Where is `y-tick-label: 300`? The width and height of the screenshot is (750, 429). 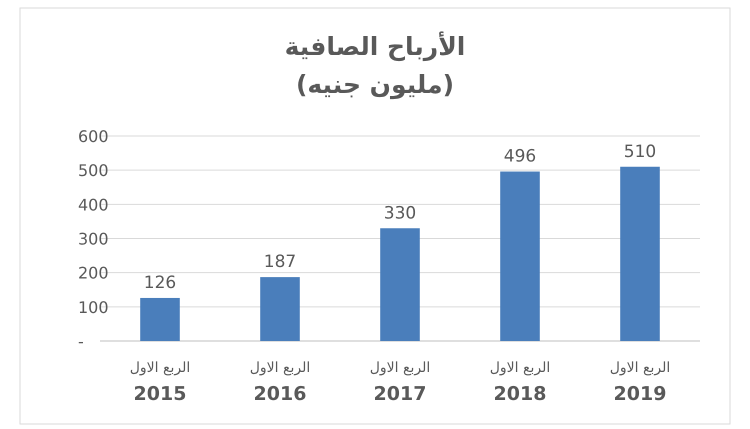 y-tick-label: 300 is located at coordinates (93, 239).